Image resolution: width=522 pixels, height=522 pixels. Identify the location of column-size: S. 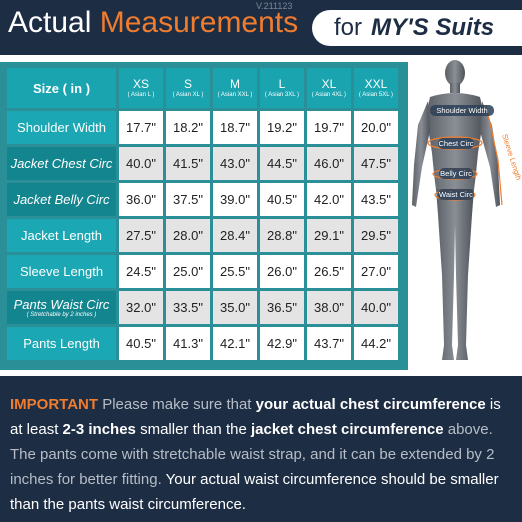
(187, 83).